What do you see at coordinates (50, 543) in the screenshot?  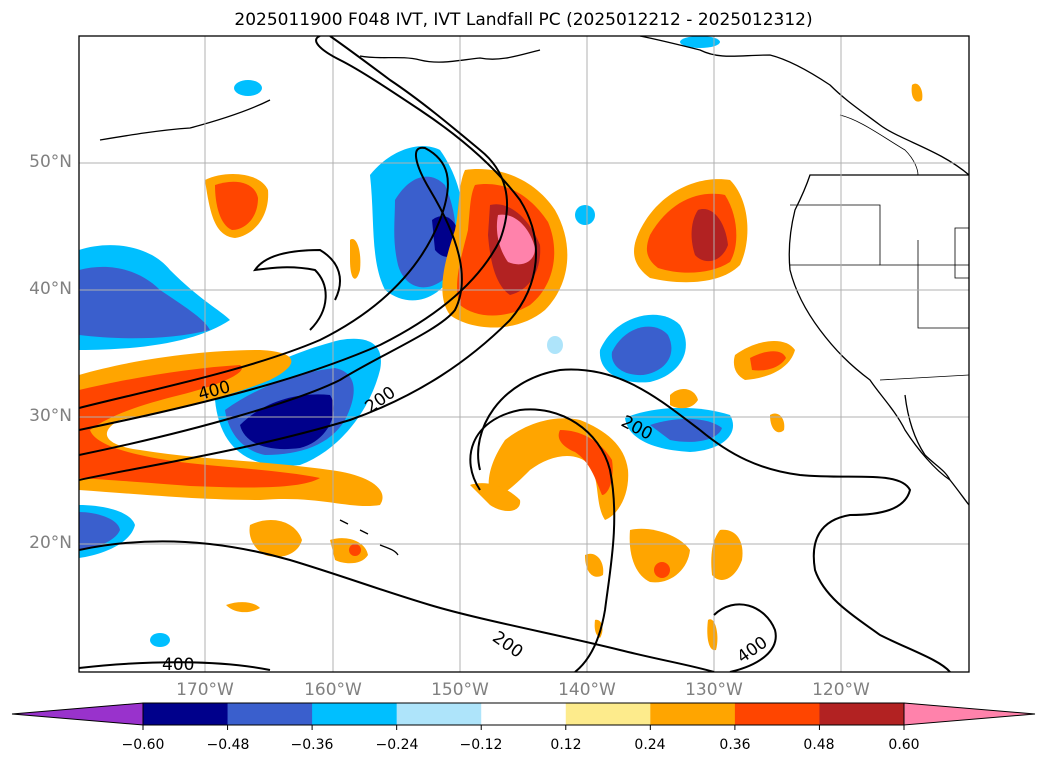 I see `lat-label: 20°N` at bounding box center [50, 543].